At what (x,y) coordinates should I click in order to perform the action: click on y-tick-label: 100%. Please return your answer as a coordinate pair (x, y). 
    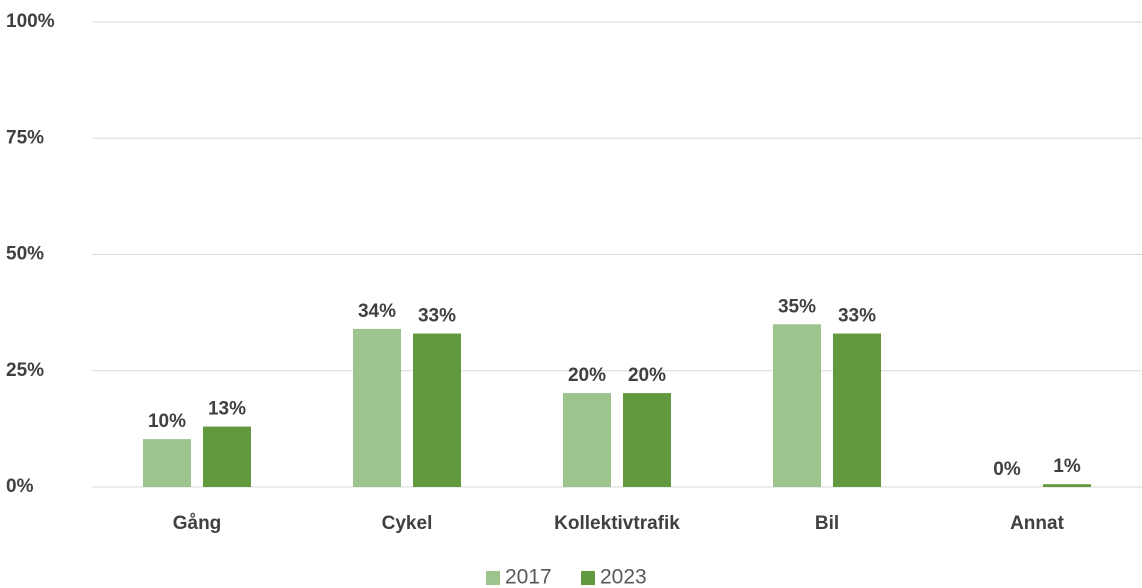
    Looking at the image, I should click on (30, 21).